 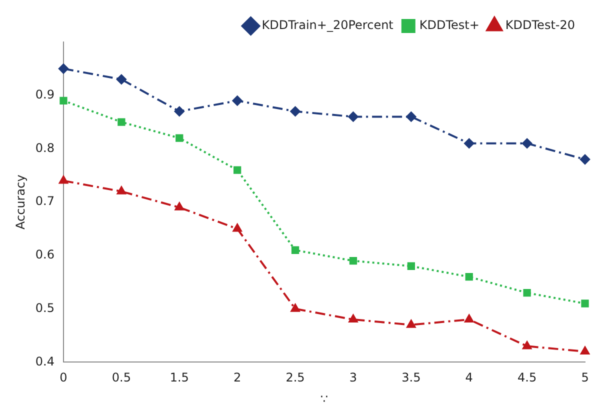 What do you see at coordinates (44, 94) in the screenshot?
I see `y-tick-label: 0.9` at bounding box center [44, 94].